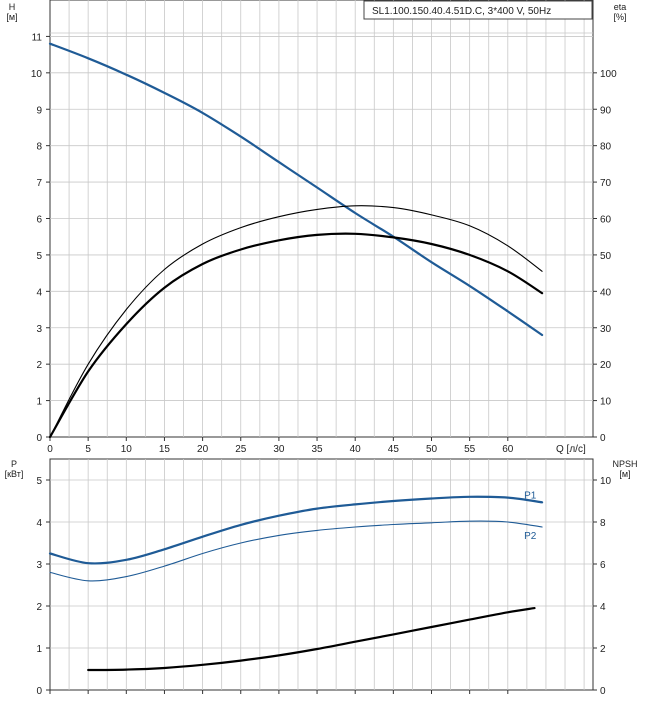 This screenshot has width=658, height=705. I want to click on head-efficiency-right-tick-label: 80, so click(606, 147).